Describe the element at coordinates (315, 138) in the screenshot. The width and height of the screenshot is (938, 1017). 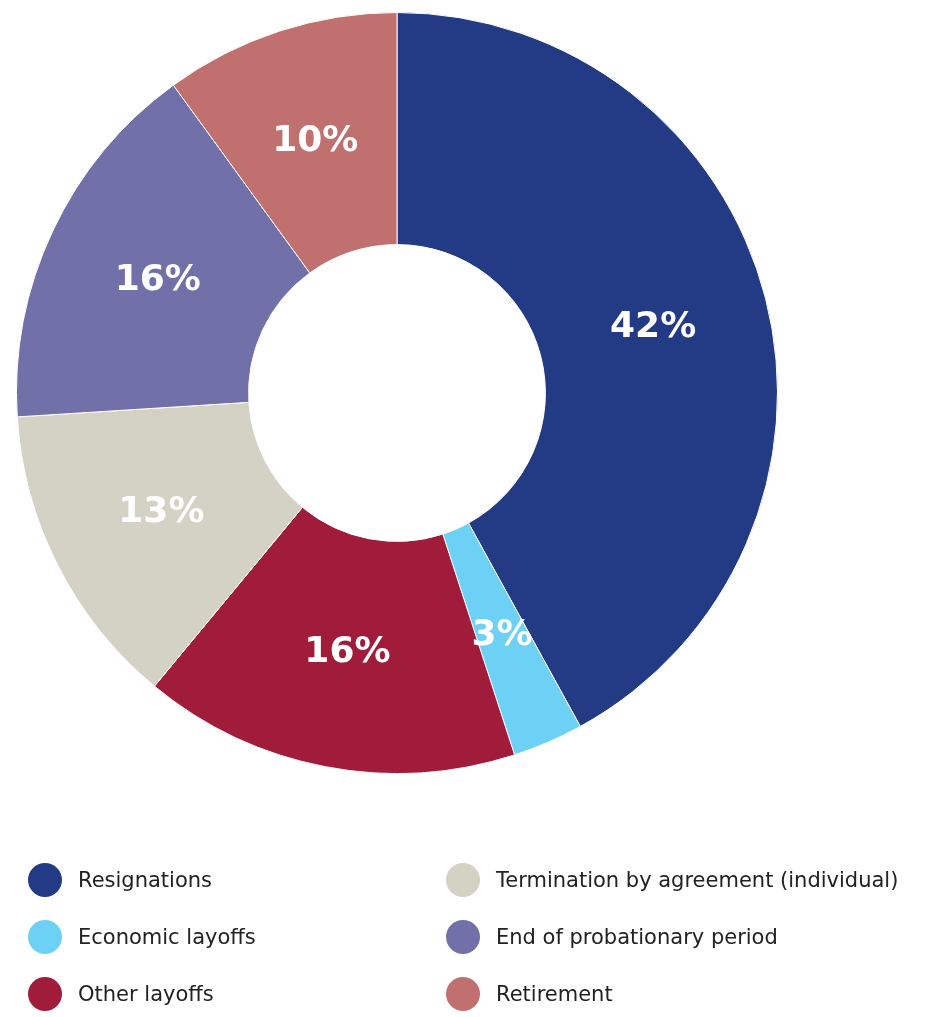
I see `data-label: 10%` at that location.